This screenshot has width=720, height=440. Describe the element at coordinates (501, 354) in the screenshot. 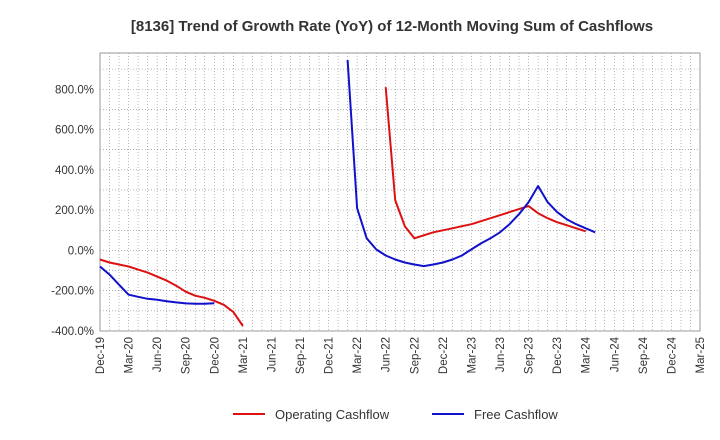

I see `x-tick-label: Jun-23` at that location.